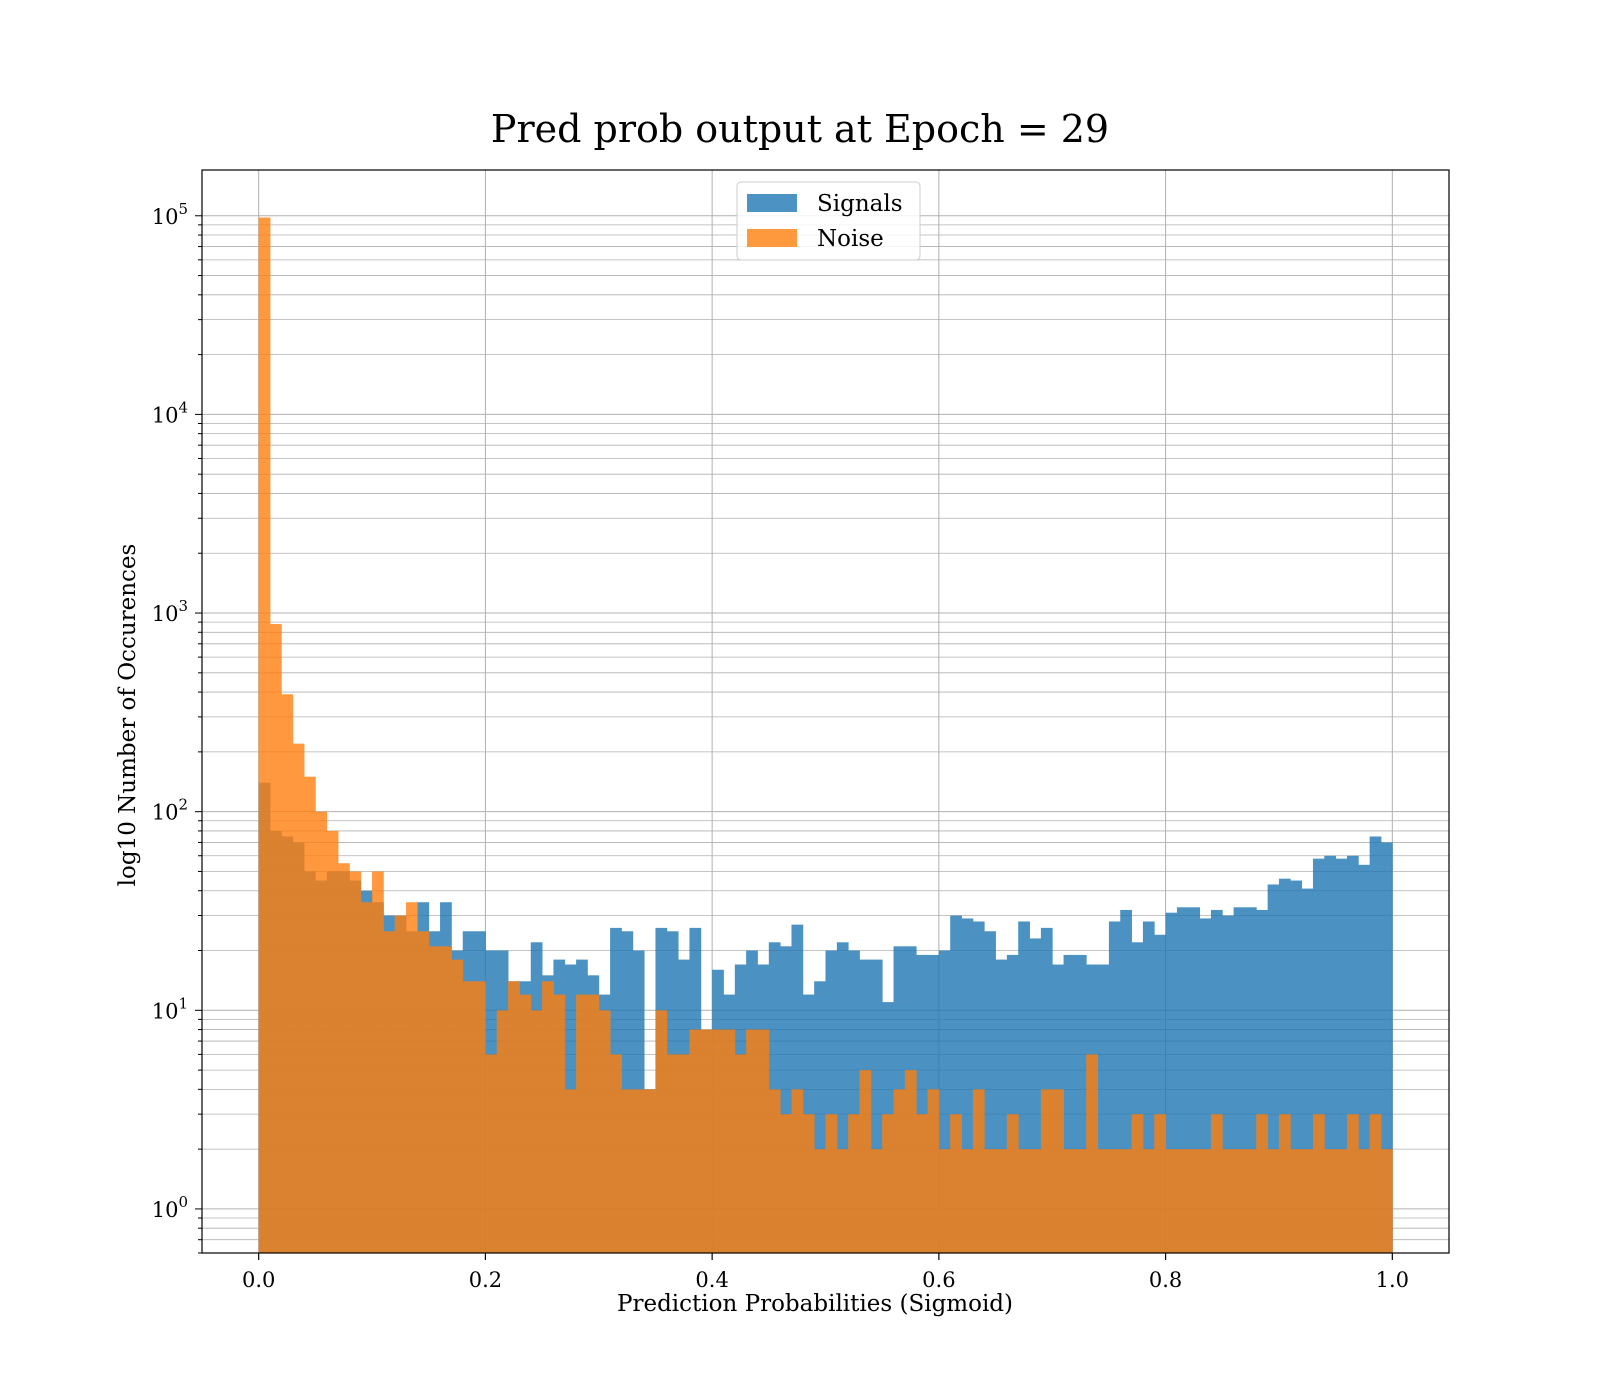  Describe the element at coordinates (828, 221) in the screenshot. I see `legend: Signals Noise` at that location.